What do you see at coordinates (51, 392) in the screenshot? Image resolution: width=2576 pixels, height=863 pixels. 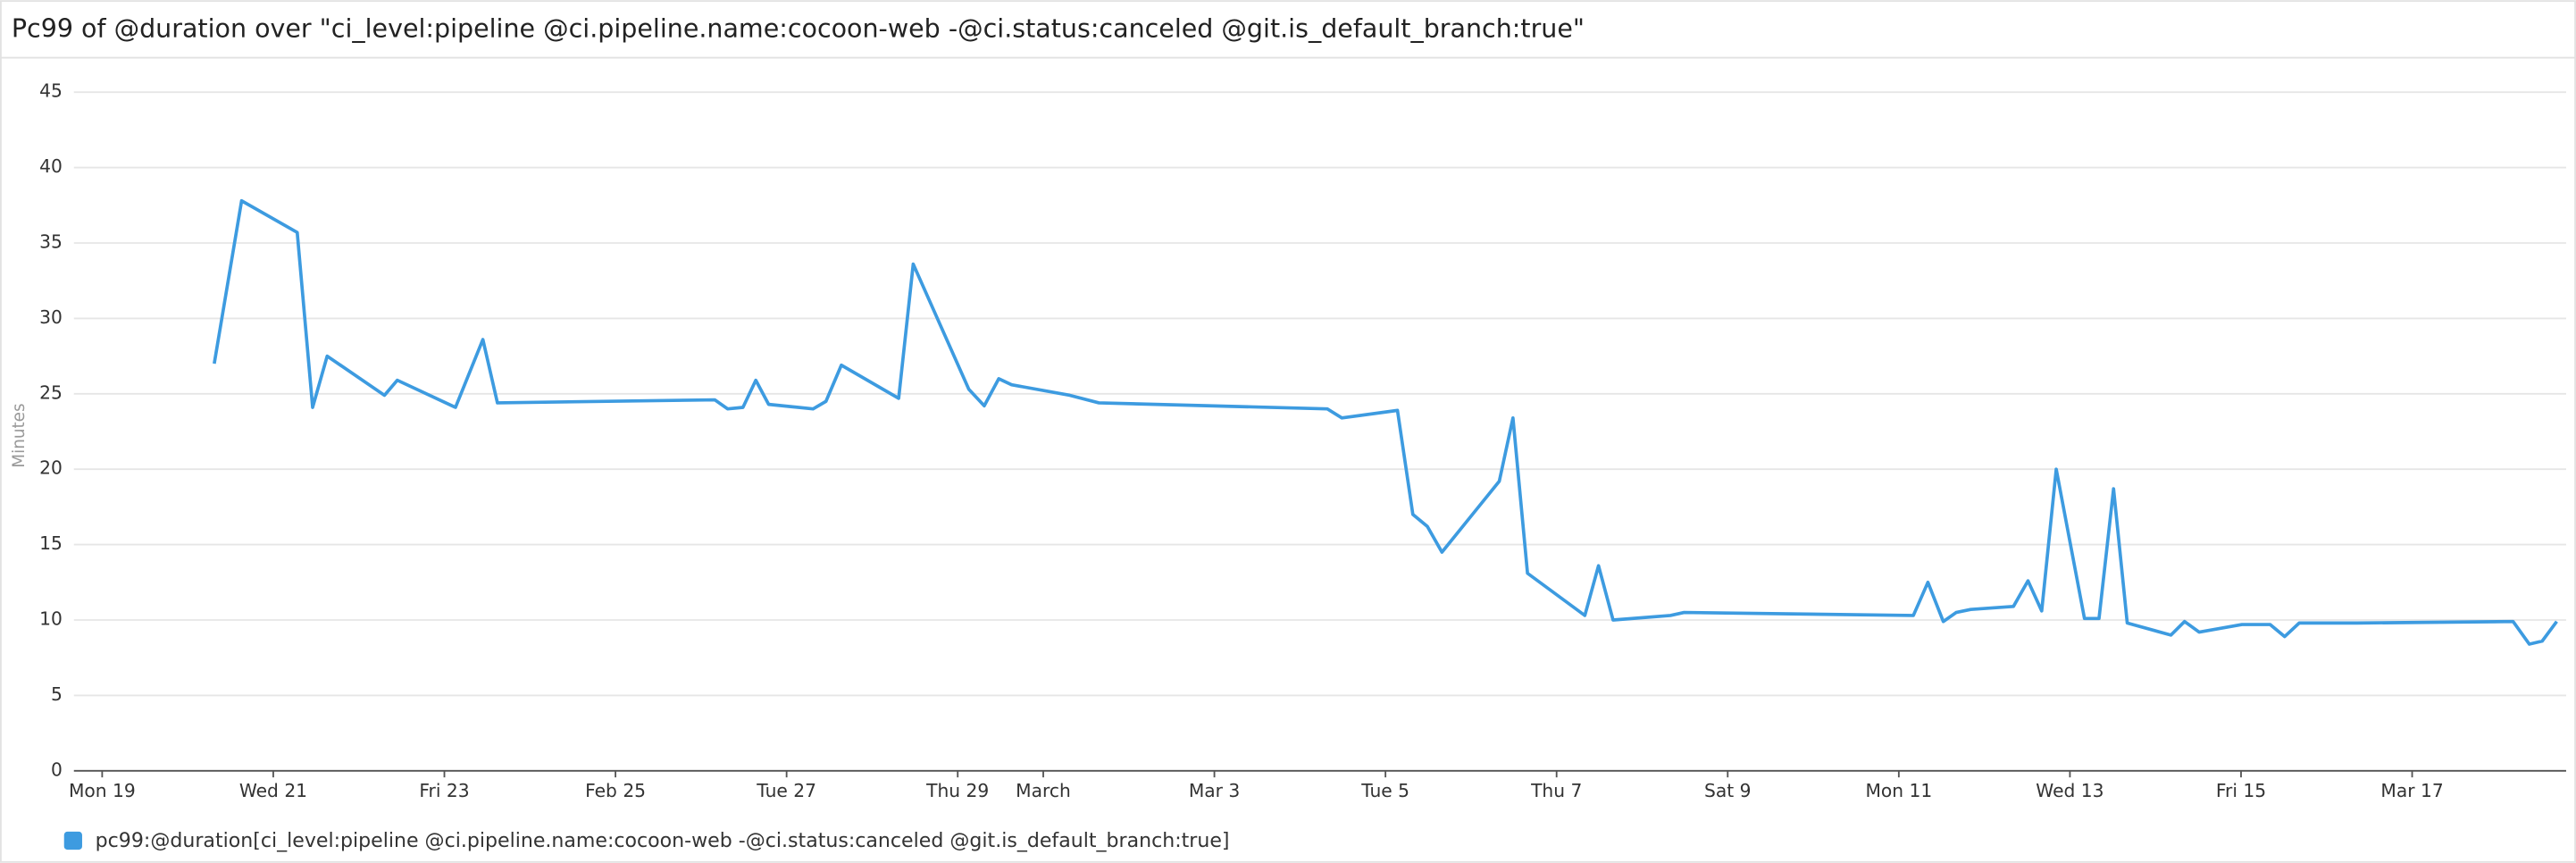 I see `y-tick-label: 25` at bounding box center [51, 392].